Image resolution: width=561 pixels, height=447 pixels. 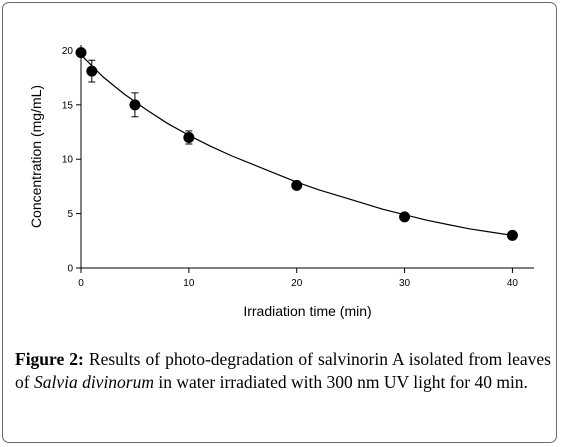 What do you see at coordinates (70, 269) in the screenshot?
I see `y-tick-label: 0` at bounding box center [70, 269].